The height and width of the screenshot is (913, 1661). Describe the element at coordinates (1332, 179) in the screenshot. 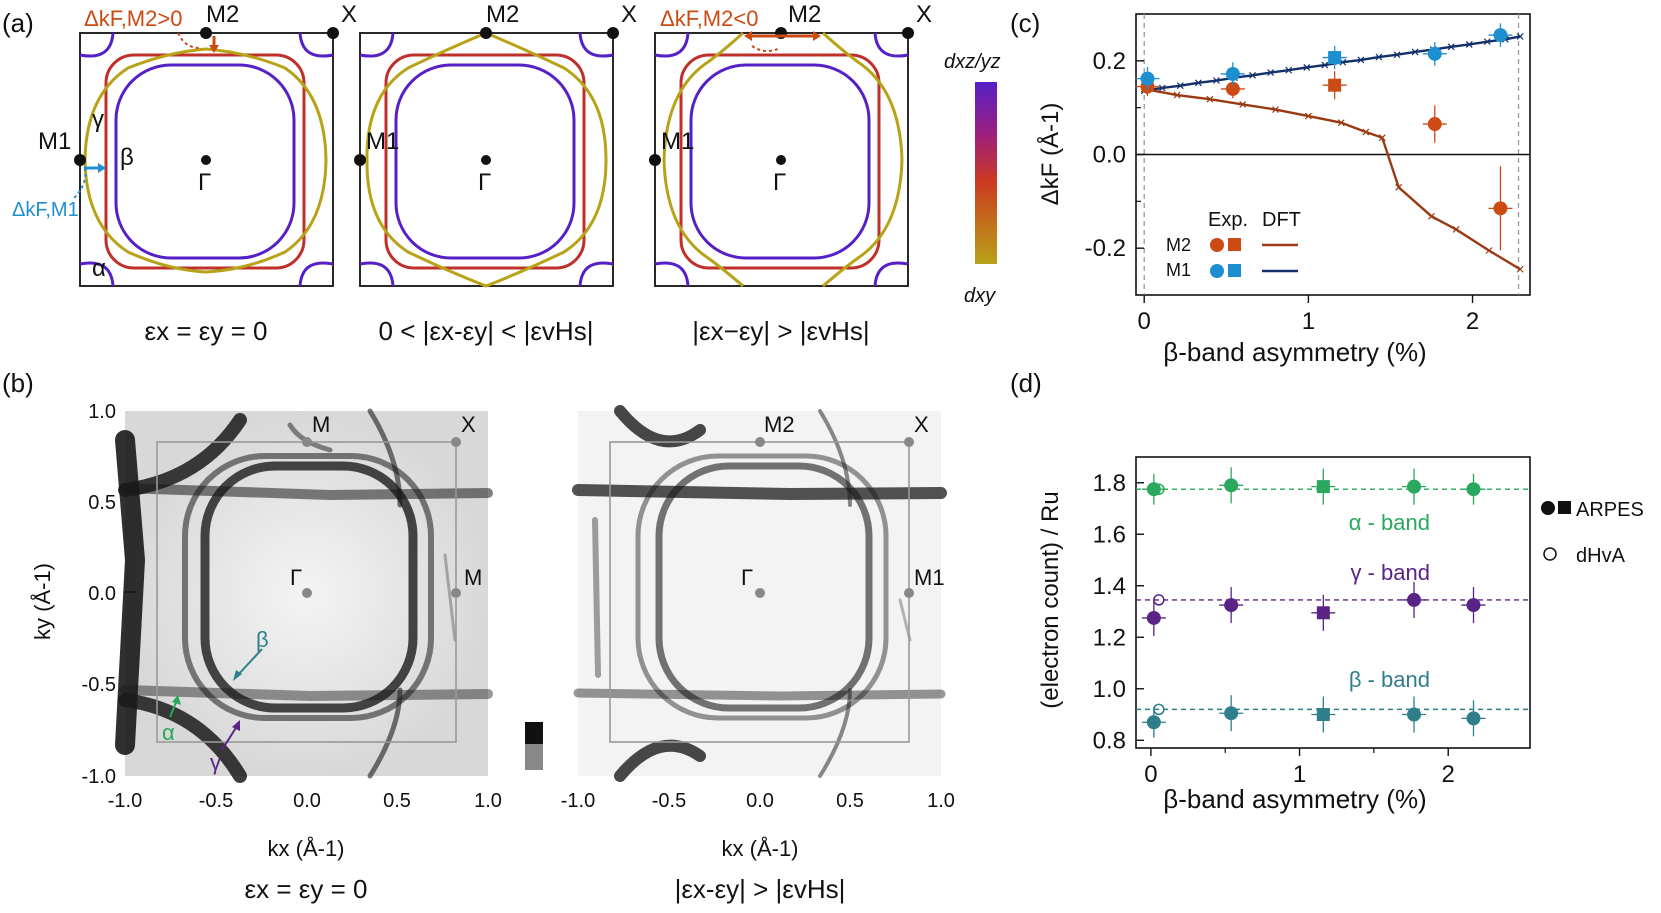

I see `dft-m2-line` at that location.